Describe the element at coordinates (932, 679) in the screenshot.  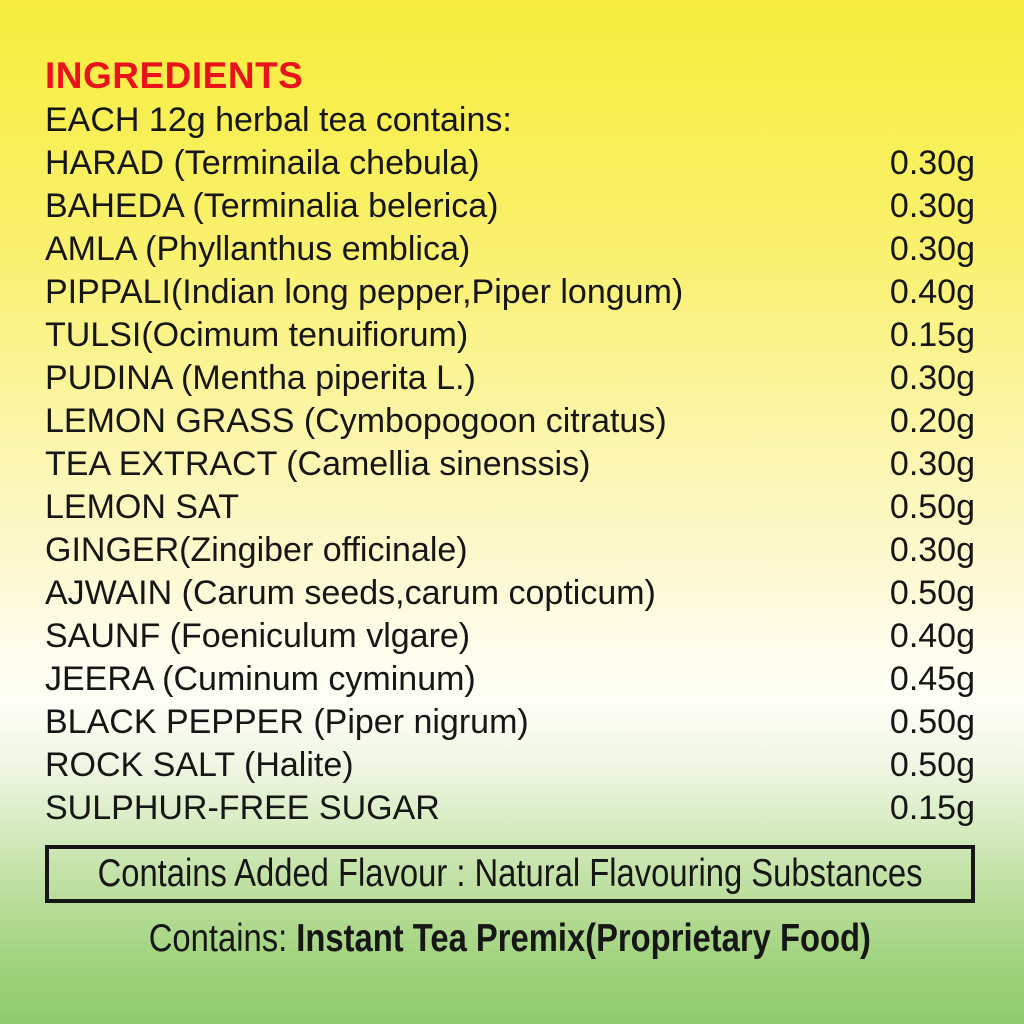
I see `ingredient-amount: 0.45g` at that location.